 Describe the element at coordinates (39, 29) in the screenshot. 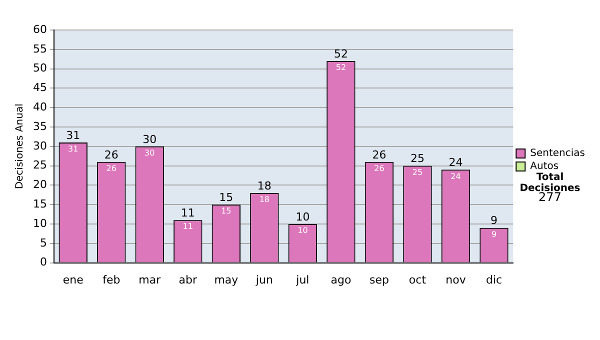

I see `y-tick-label: 60` at that location.